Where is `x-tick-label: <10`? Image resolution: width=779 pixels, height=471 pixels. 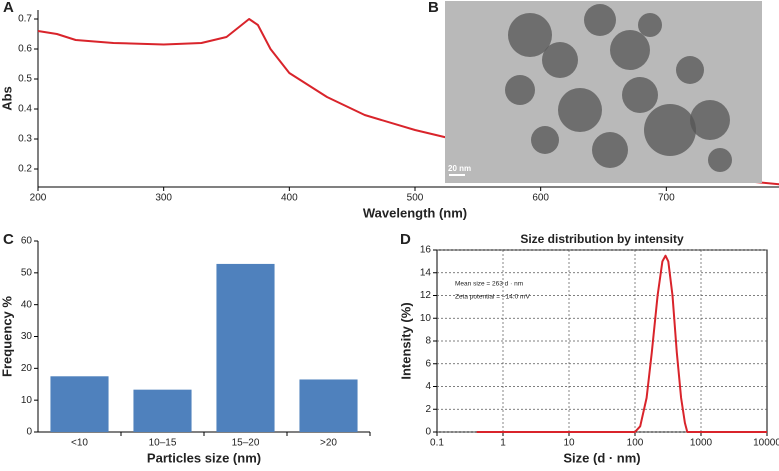 x-tick-label: <10 is located at coordinates (79, 443).